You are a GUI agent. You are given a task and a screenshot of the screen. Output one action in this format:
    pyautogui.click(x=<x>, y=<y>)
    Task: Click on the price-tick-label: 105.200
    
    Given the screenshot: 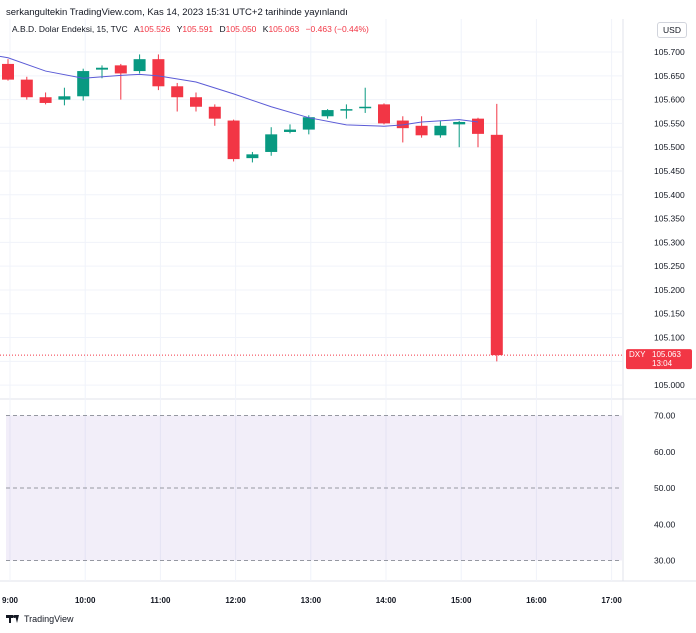 What is the action you would take?
    pyautogui.click(x=669, y=290)
    